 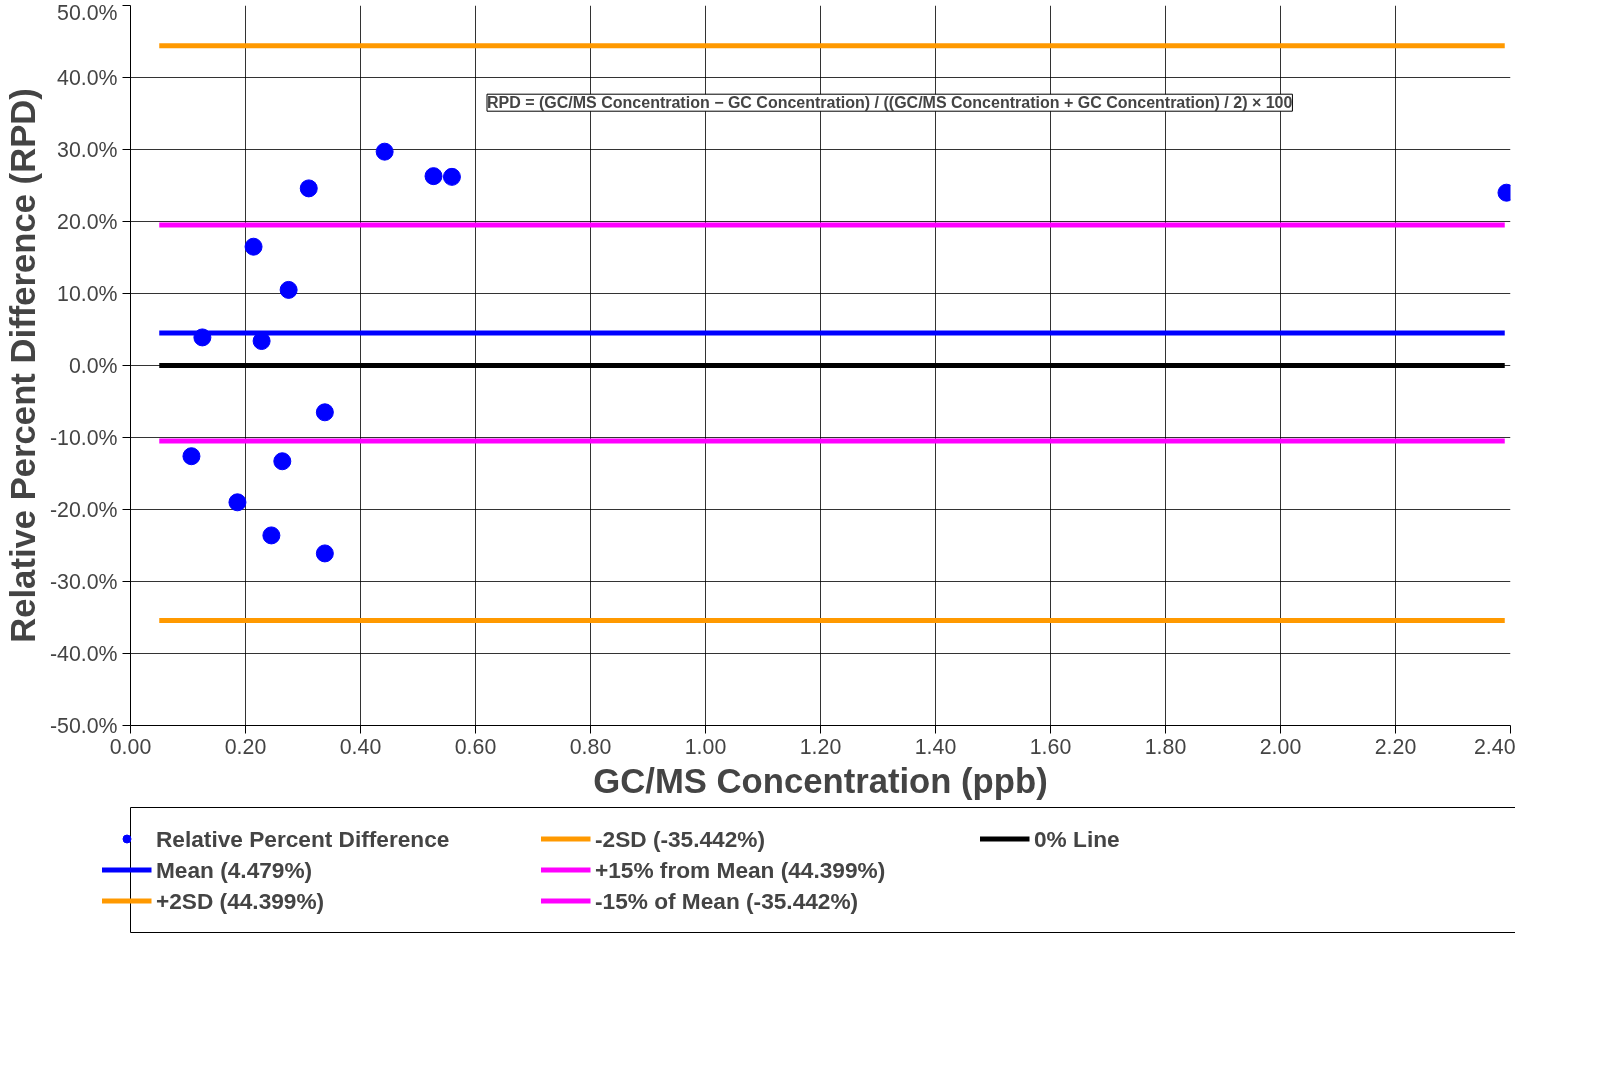 I want to click on legend-label: +2SD (44.399%), so click(x=241, y=900).